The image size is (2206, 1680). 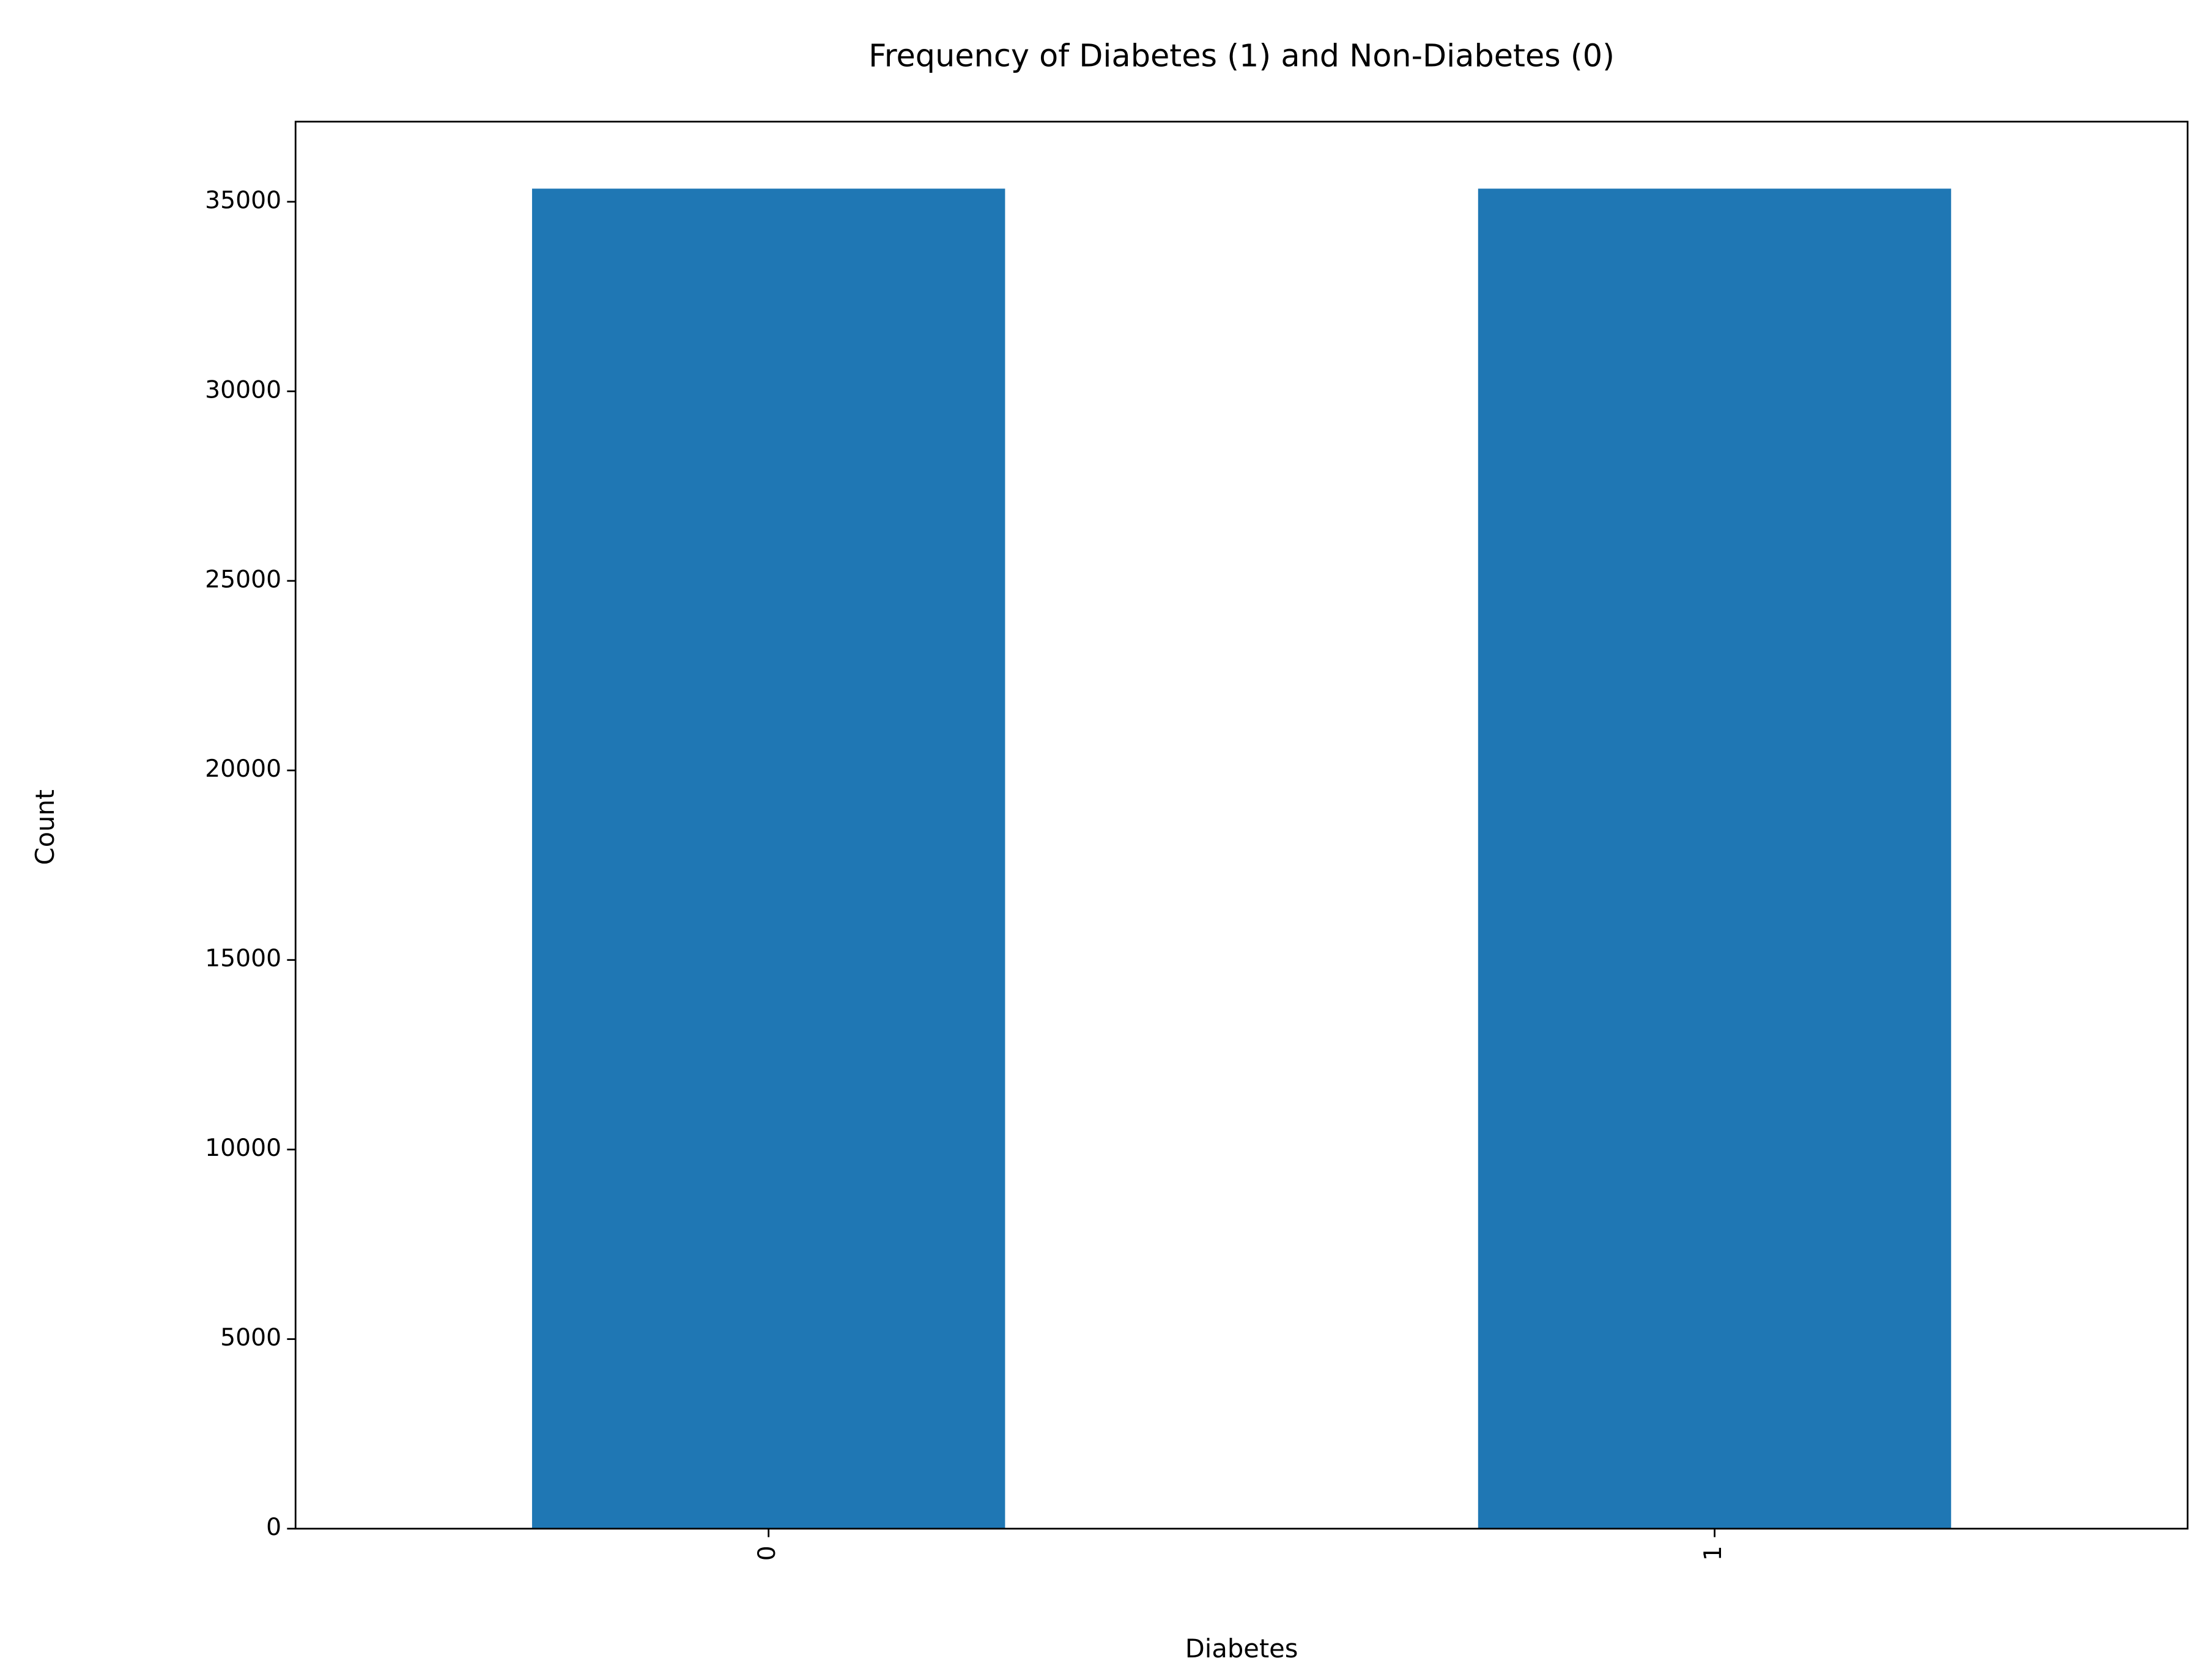 What do you see at coordinates (243, 769) in the screenshot?
I see `y-tick-label: 20000` at bounding box center [243, 769].